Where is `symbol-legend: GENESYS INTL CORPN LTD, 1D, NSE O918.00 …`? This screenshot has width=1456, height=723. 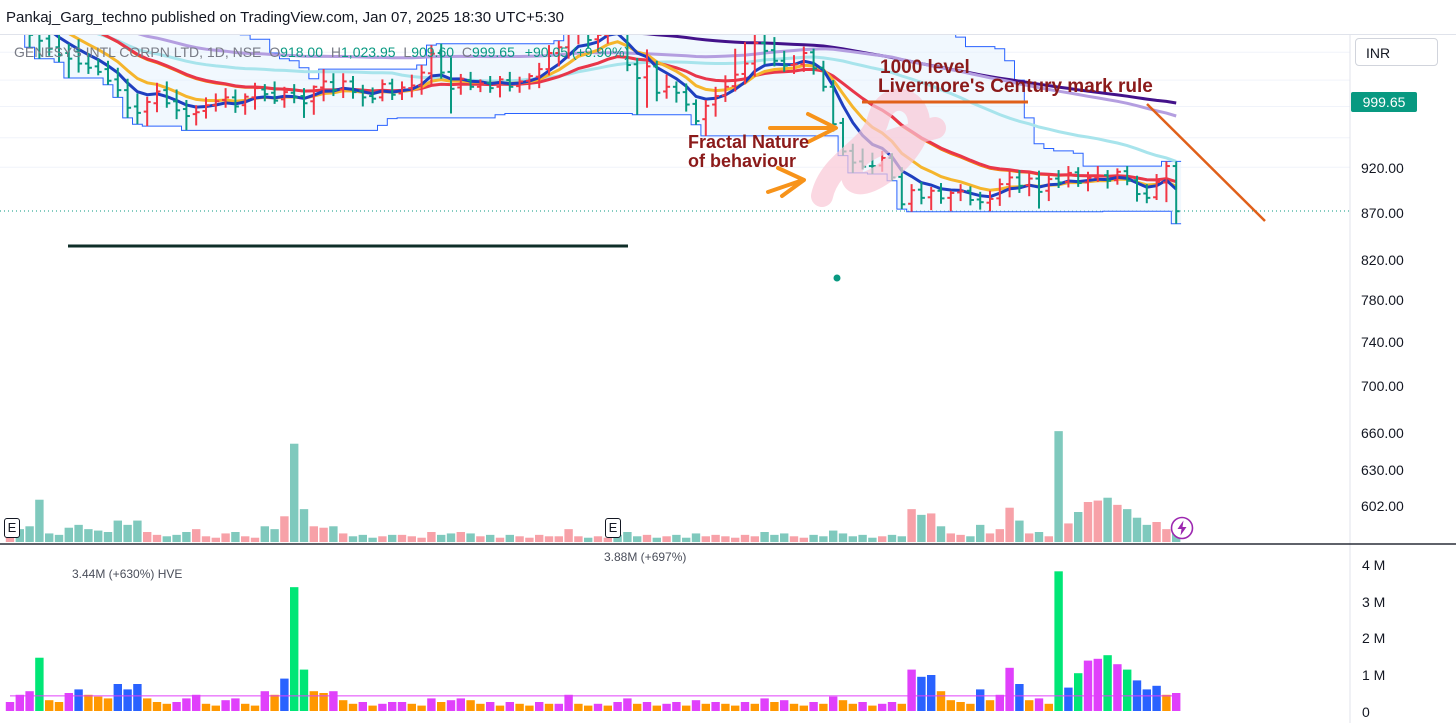
symbol-legend: GENESYS INTL CORPN LTD, 1D, NSE O918.00 … is located at coordinates (321, 52).